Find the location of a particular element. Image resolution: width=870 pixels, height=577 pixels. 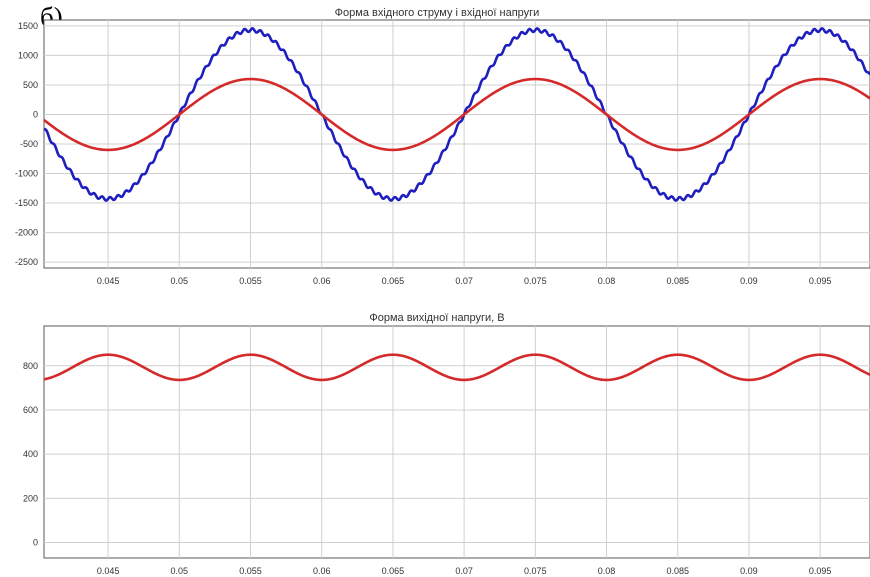

chart-2-x-tick-label: 0.065 is located at coordinates (393, 571).